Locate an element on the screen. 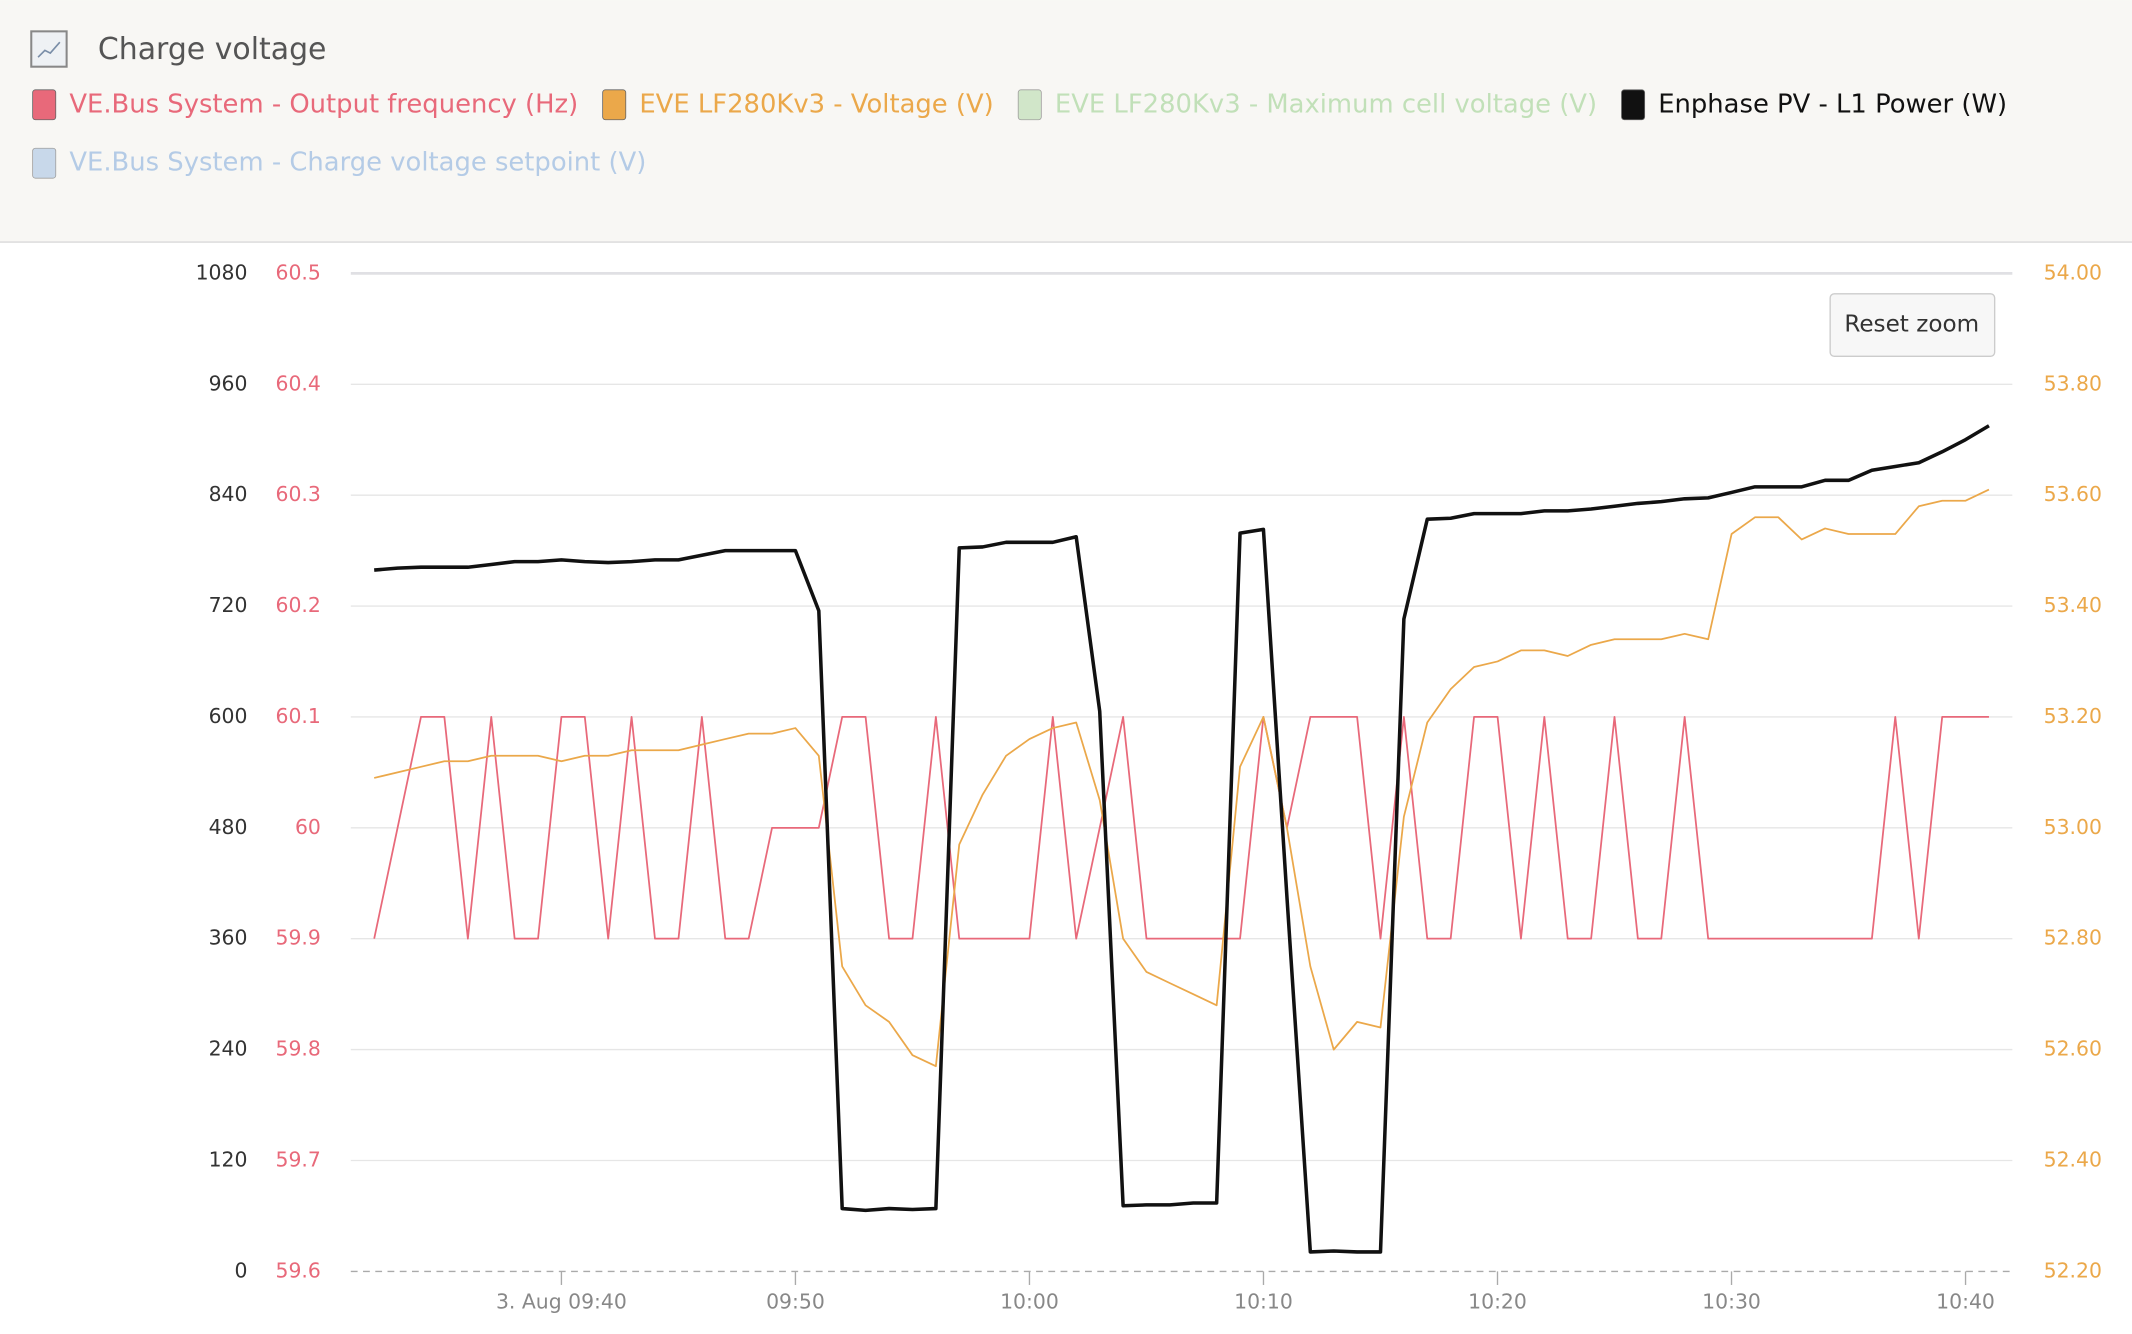  y2-tick-label: 59.7 is located at coordinates (298, 1159).